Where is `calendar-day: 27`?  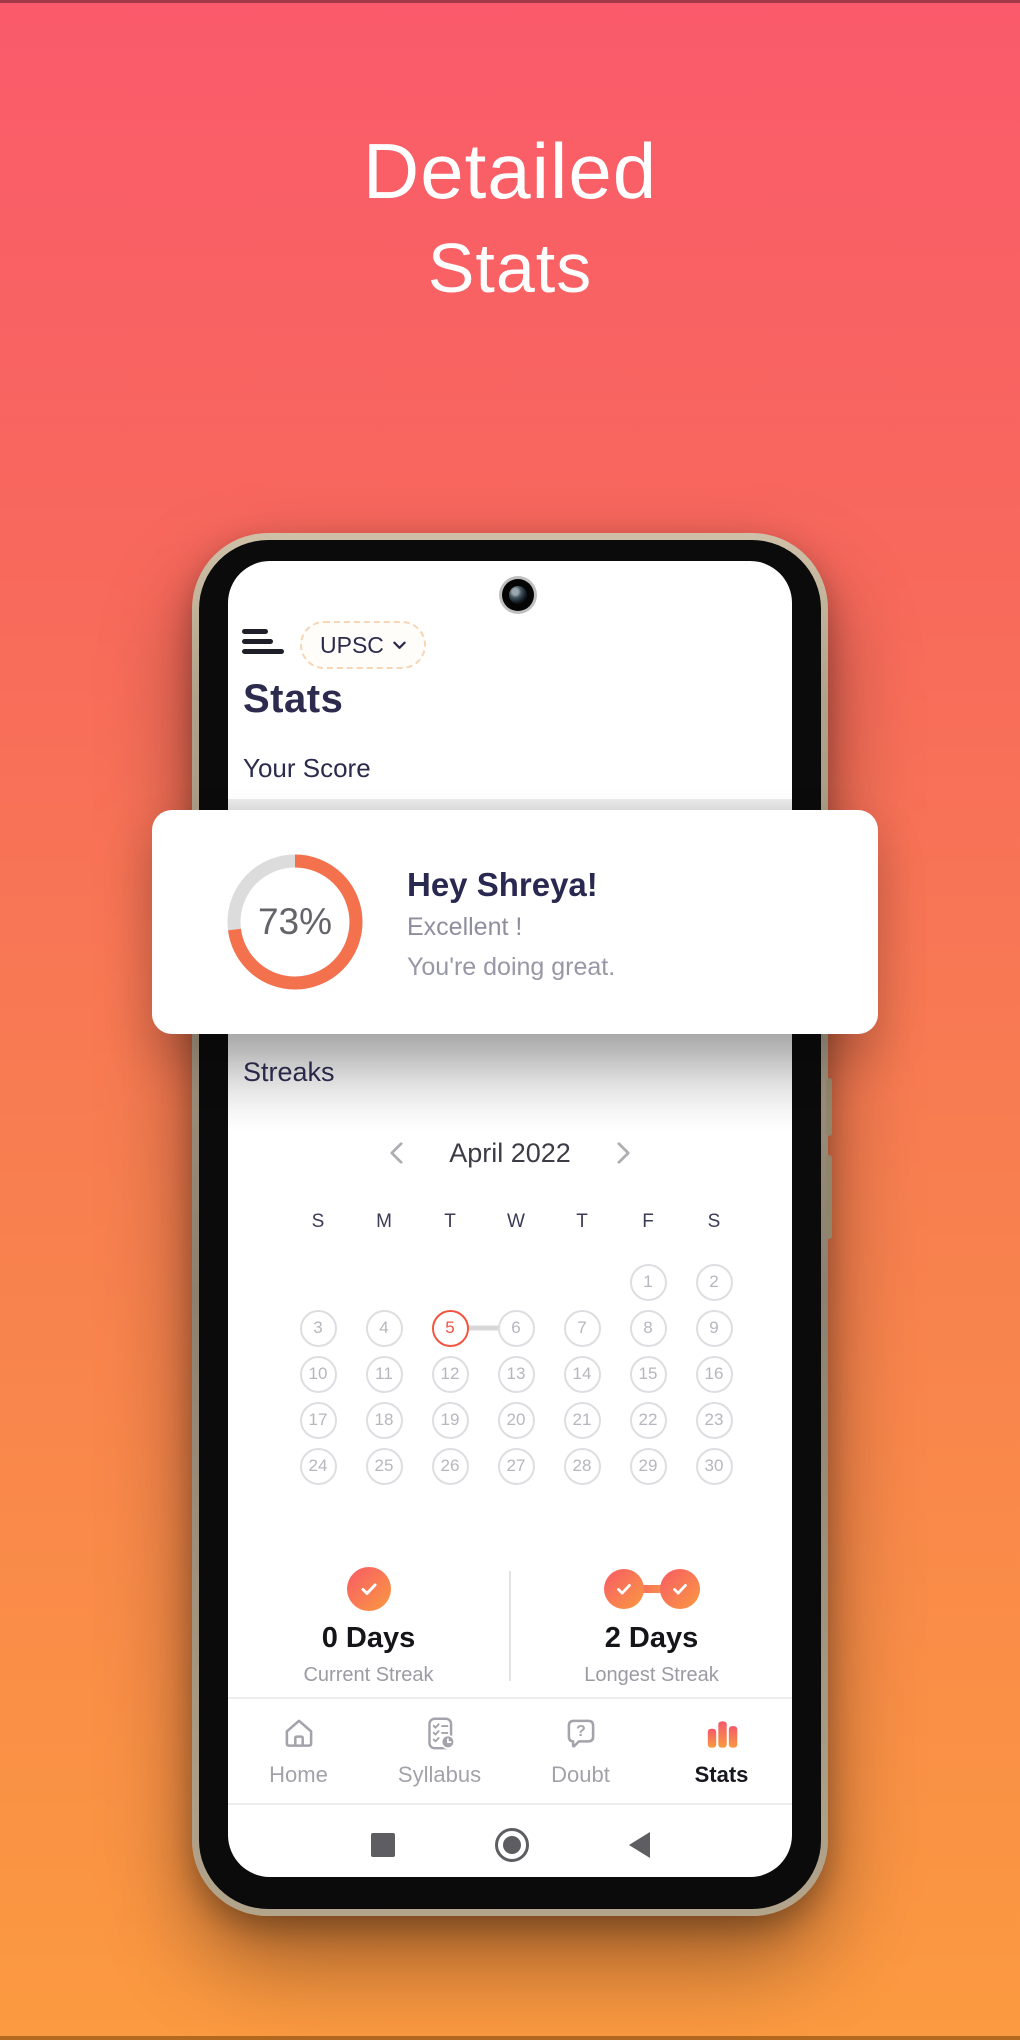 calendar-day: 27 is located at coordinates (516, 1466).